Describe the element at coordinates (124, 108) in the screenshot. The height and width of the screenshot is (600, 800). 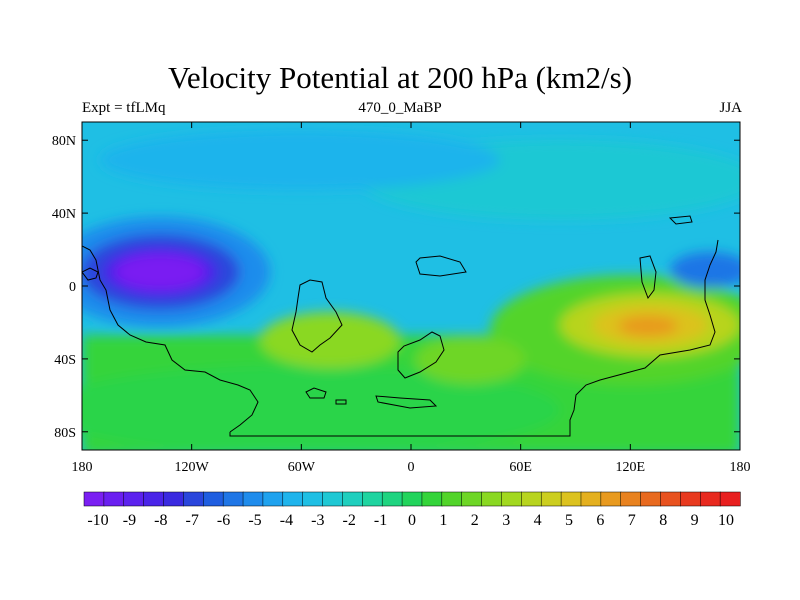
I see `experiment-label: Expt = tfLMq` at that location.